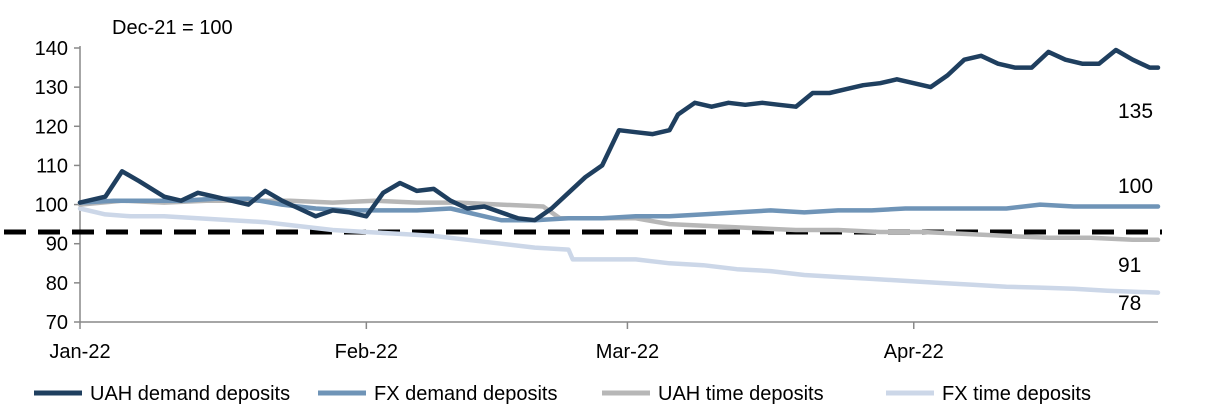 The width and height of the screenshot is (1208, 420). What do you see at coordinates (79, 352) in the screenshot?
I see `x-tick-label: Jan-22` at bounding box center [79, 352].